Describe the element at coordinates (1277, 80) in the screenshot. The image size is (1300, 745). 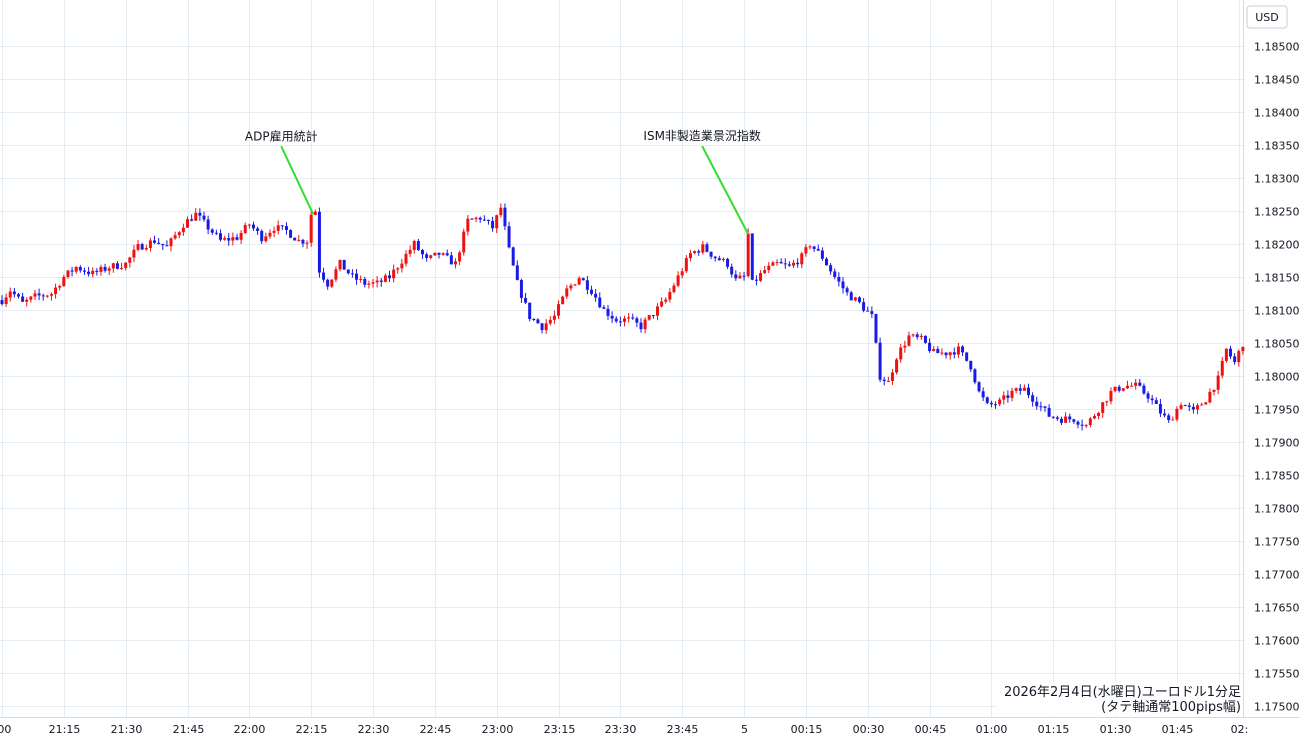
I see `y-tick-label: 1.18450` at that location.